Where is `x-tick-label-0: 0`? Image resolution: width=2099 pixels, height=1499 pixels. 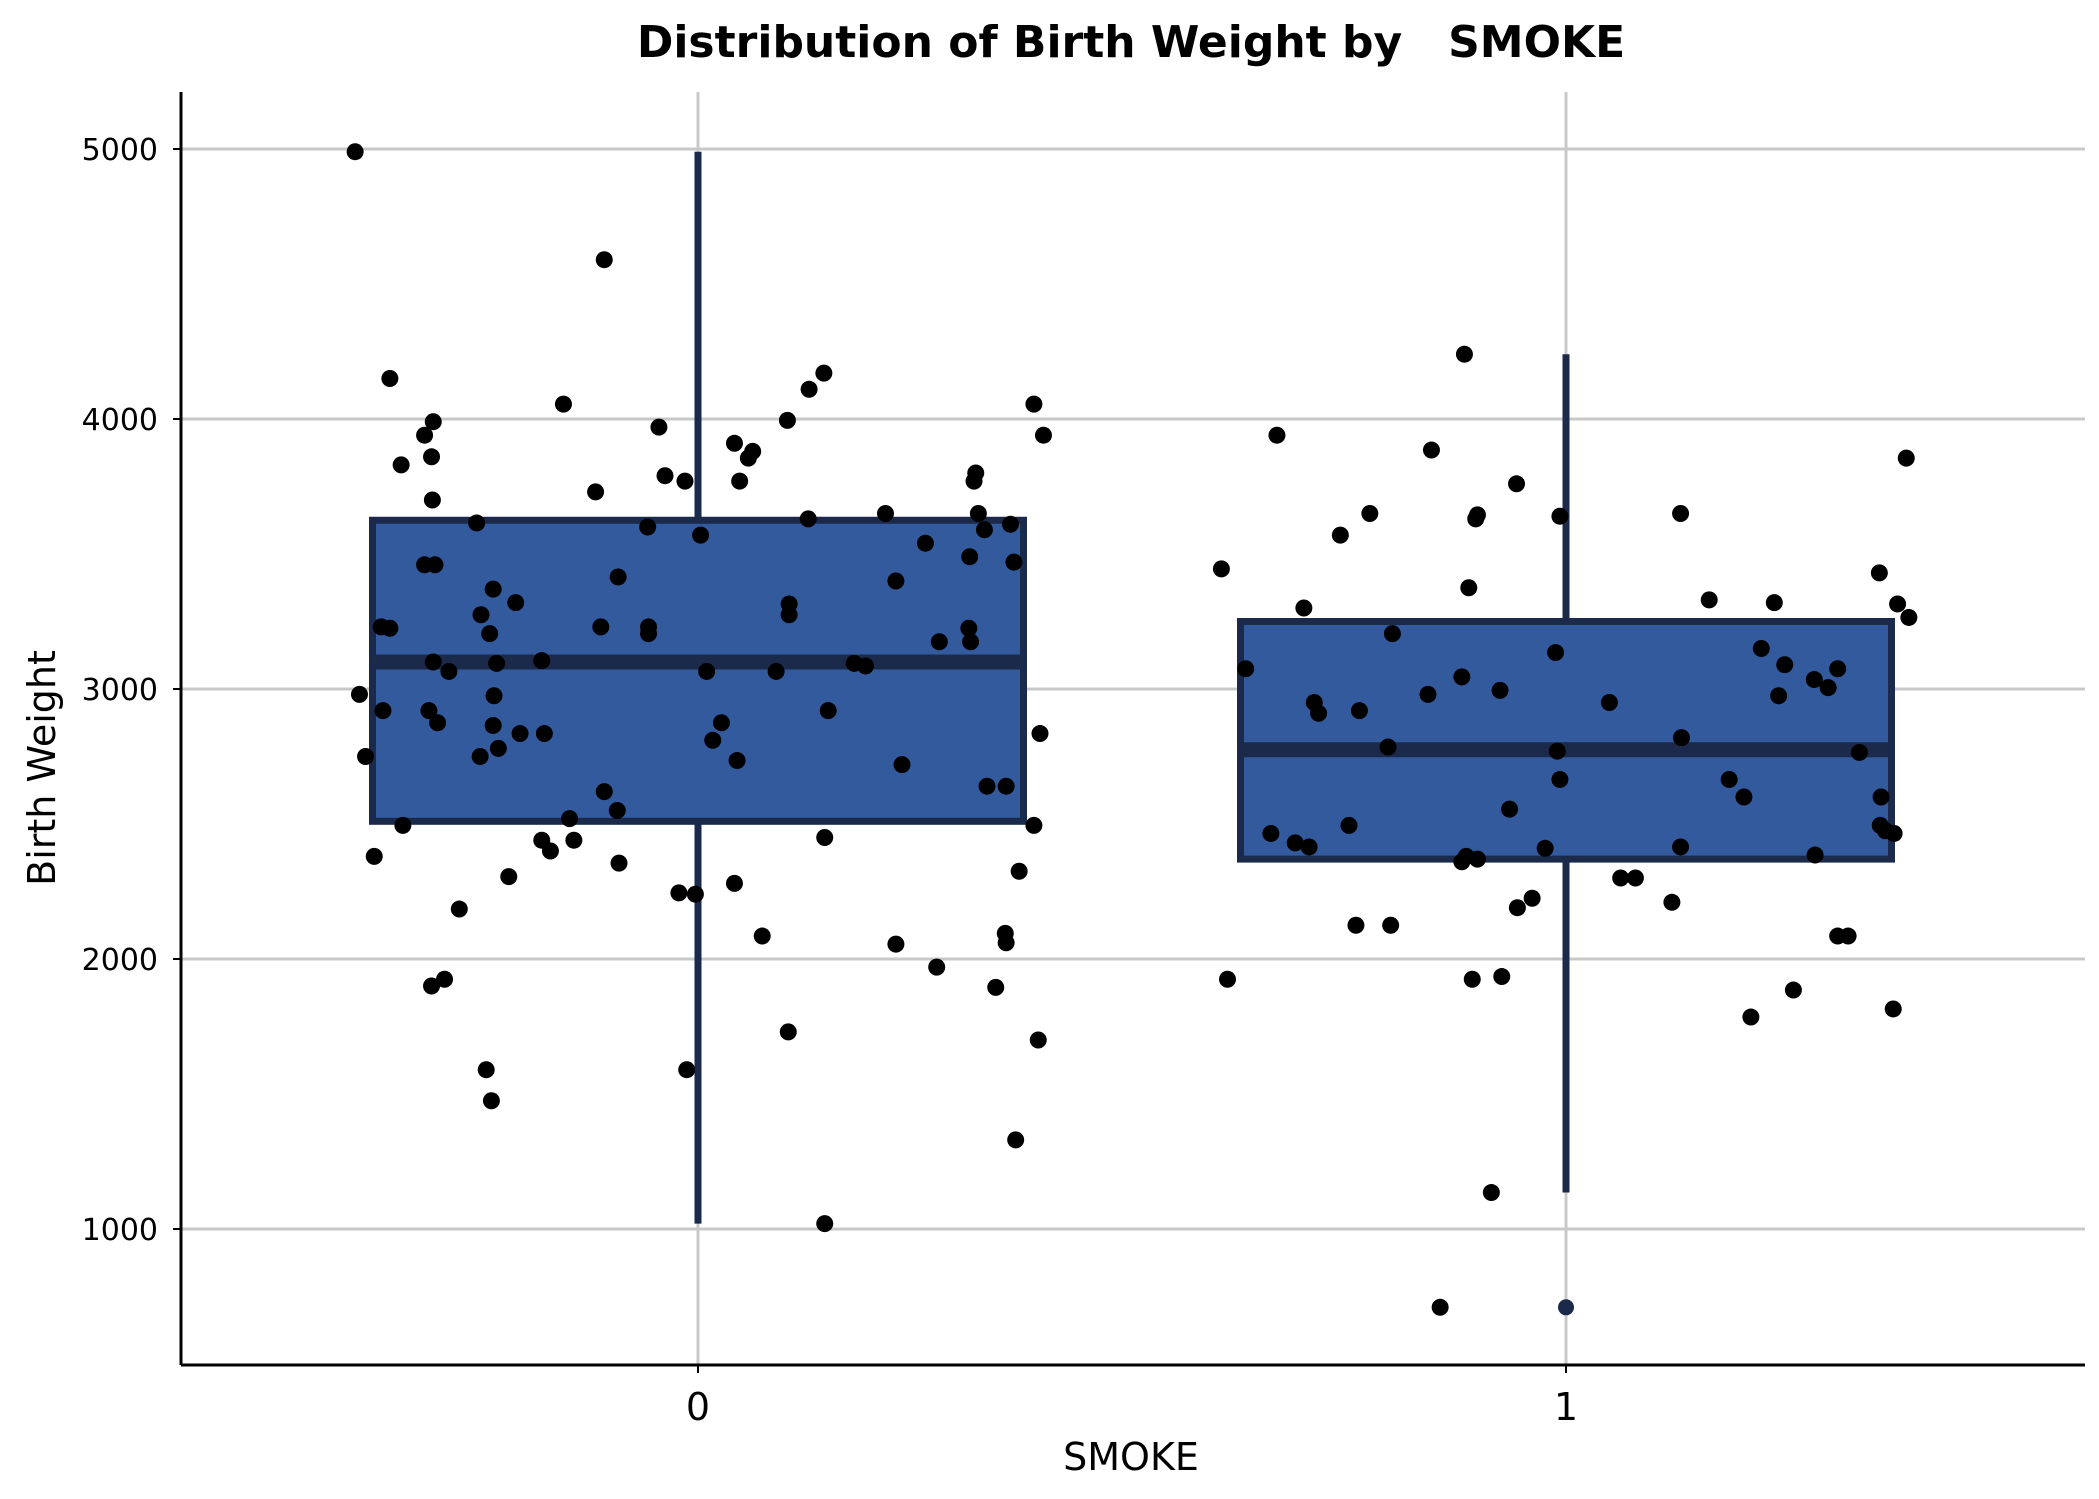 x-tick-label-0: 0 is located at coordinates (698, 1407).